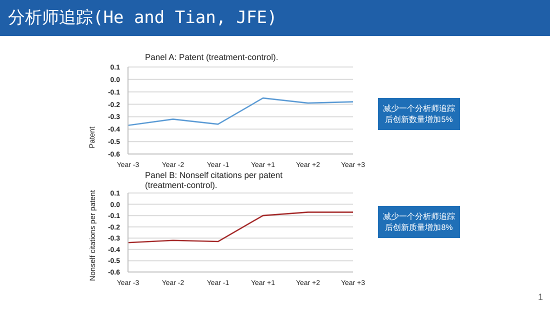 The image size is (550, 309). I want to click on chart-title: Panel B: Nonself citations per patent (treatment-control)., so click(214, 180).